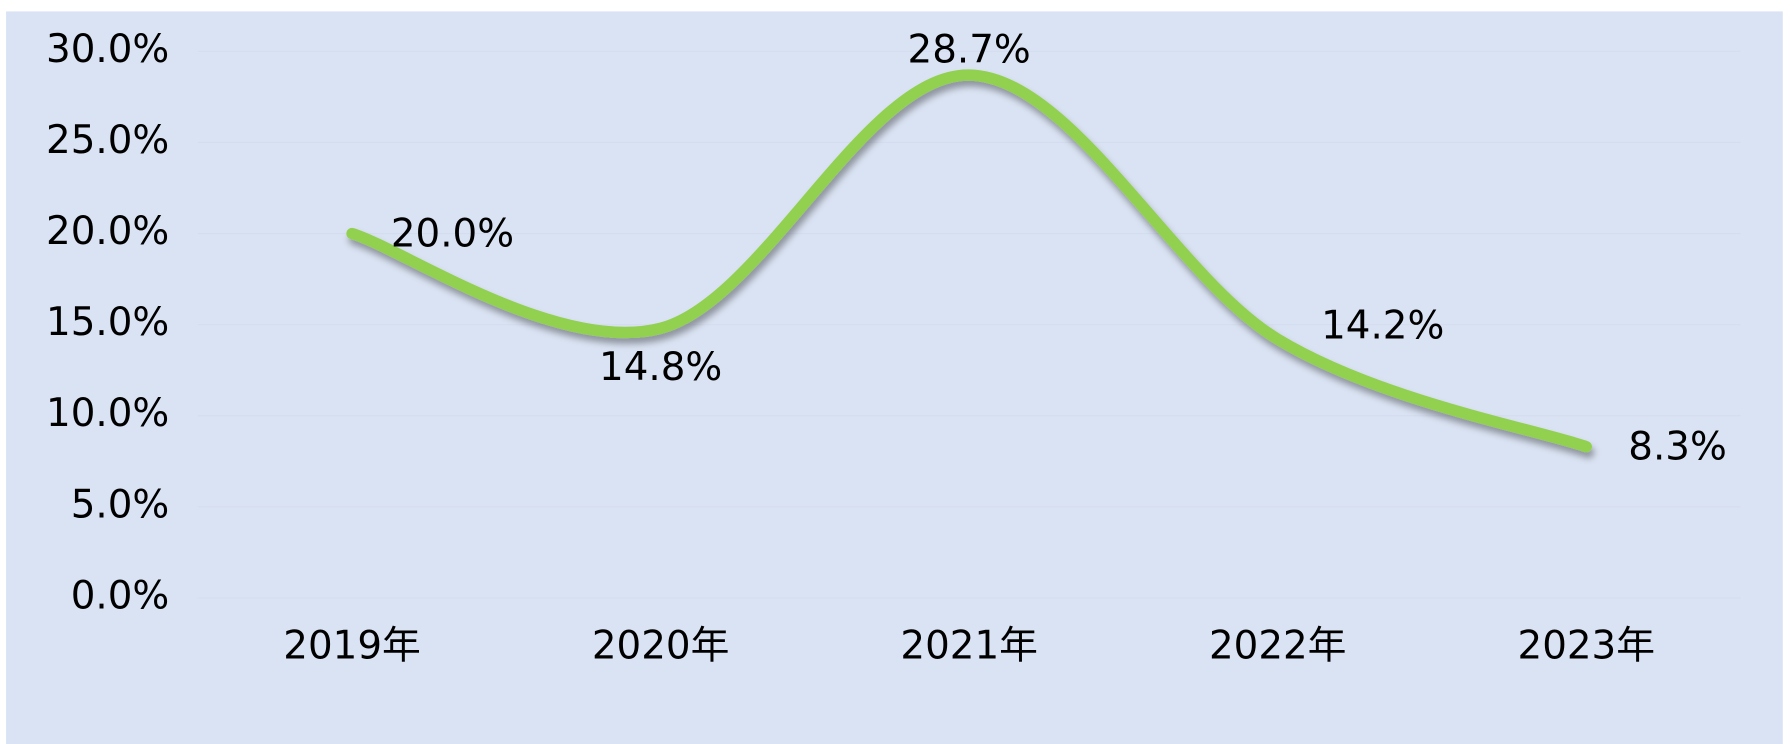 Image resolution: width=1790 pixels, height=744 pixels. What do you see at coordinates (120, 504) in the screenshot?
I see `y-tick-label: 5.0%` at bounding box center [120, 504].